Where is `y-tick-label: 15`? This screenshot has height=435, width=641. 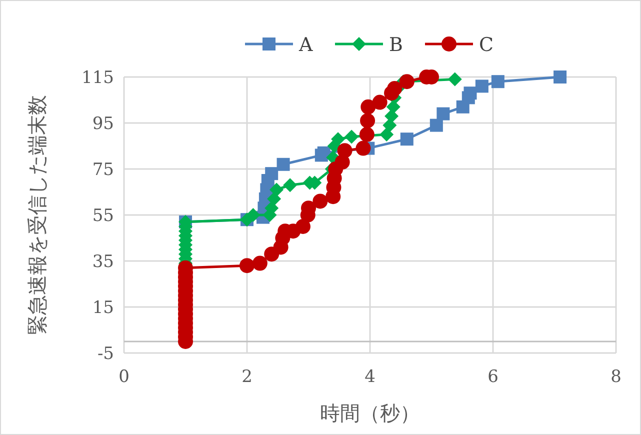
y-tick-label: 15 is located at coordinates (103, 308).